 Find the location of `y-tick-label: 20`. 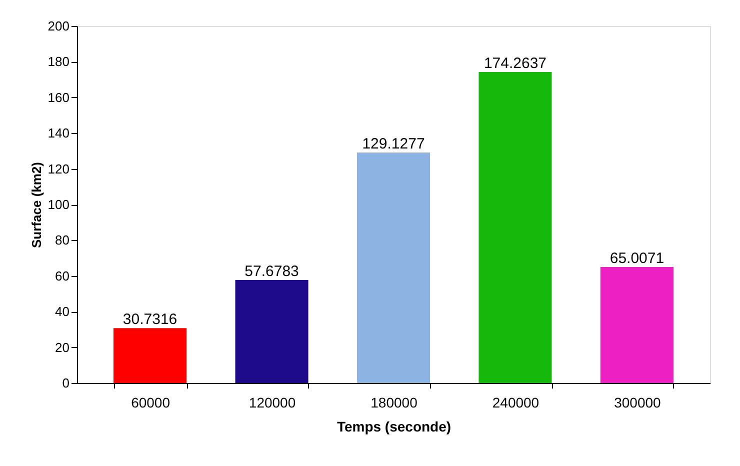

y-tick-label: 20 is located at coordinates (62, 347).